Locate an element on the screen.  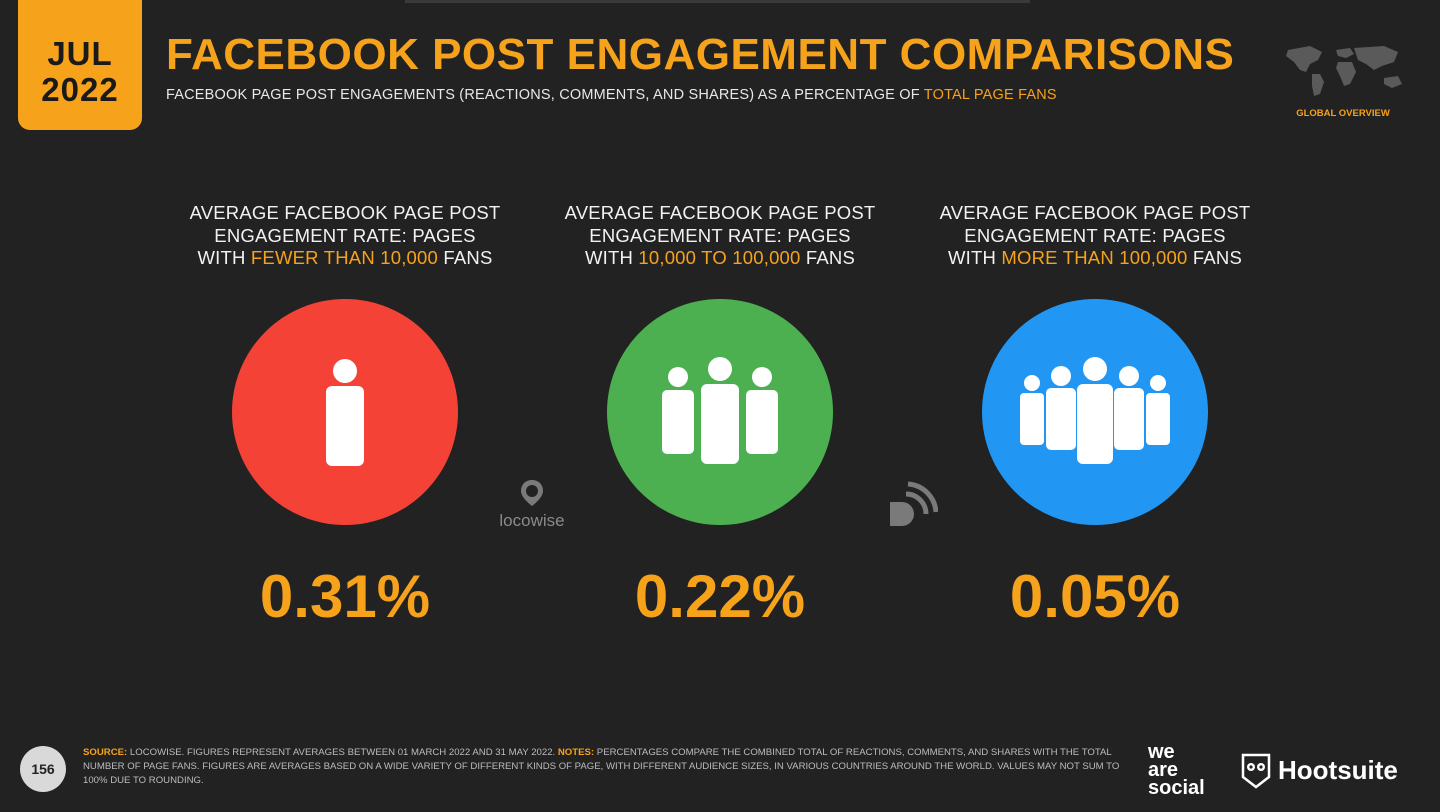
single-person-icon is located at coordinates (345, 412).